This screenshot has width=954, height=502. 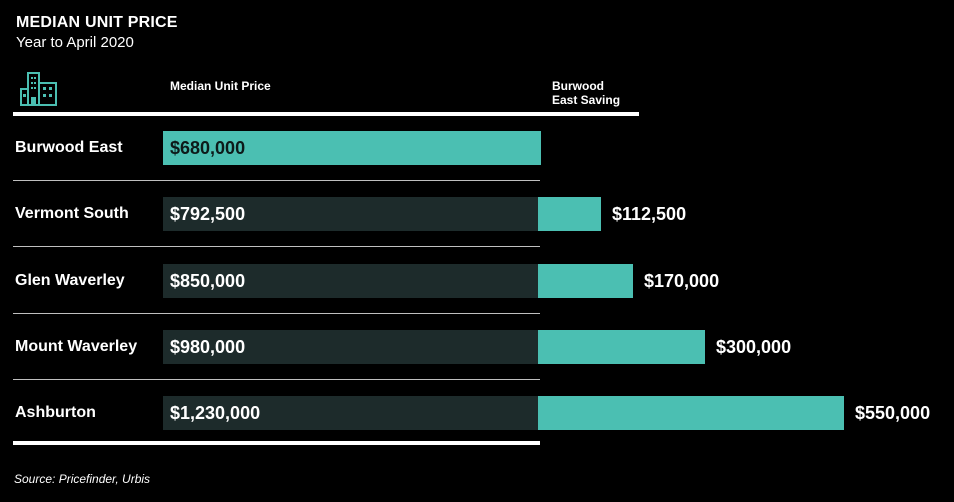 What do you see at coordinates (208, 281) in the screenshot?
I see `price-label: $850,000` at bounding box center [208, 281].